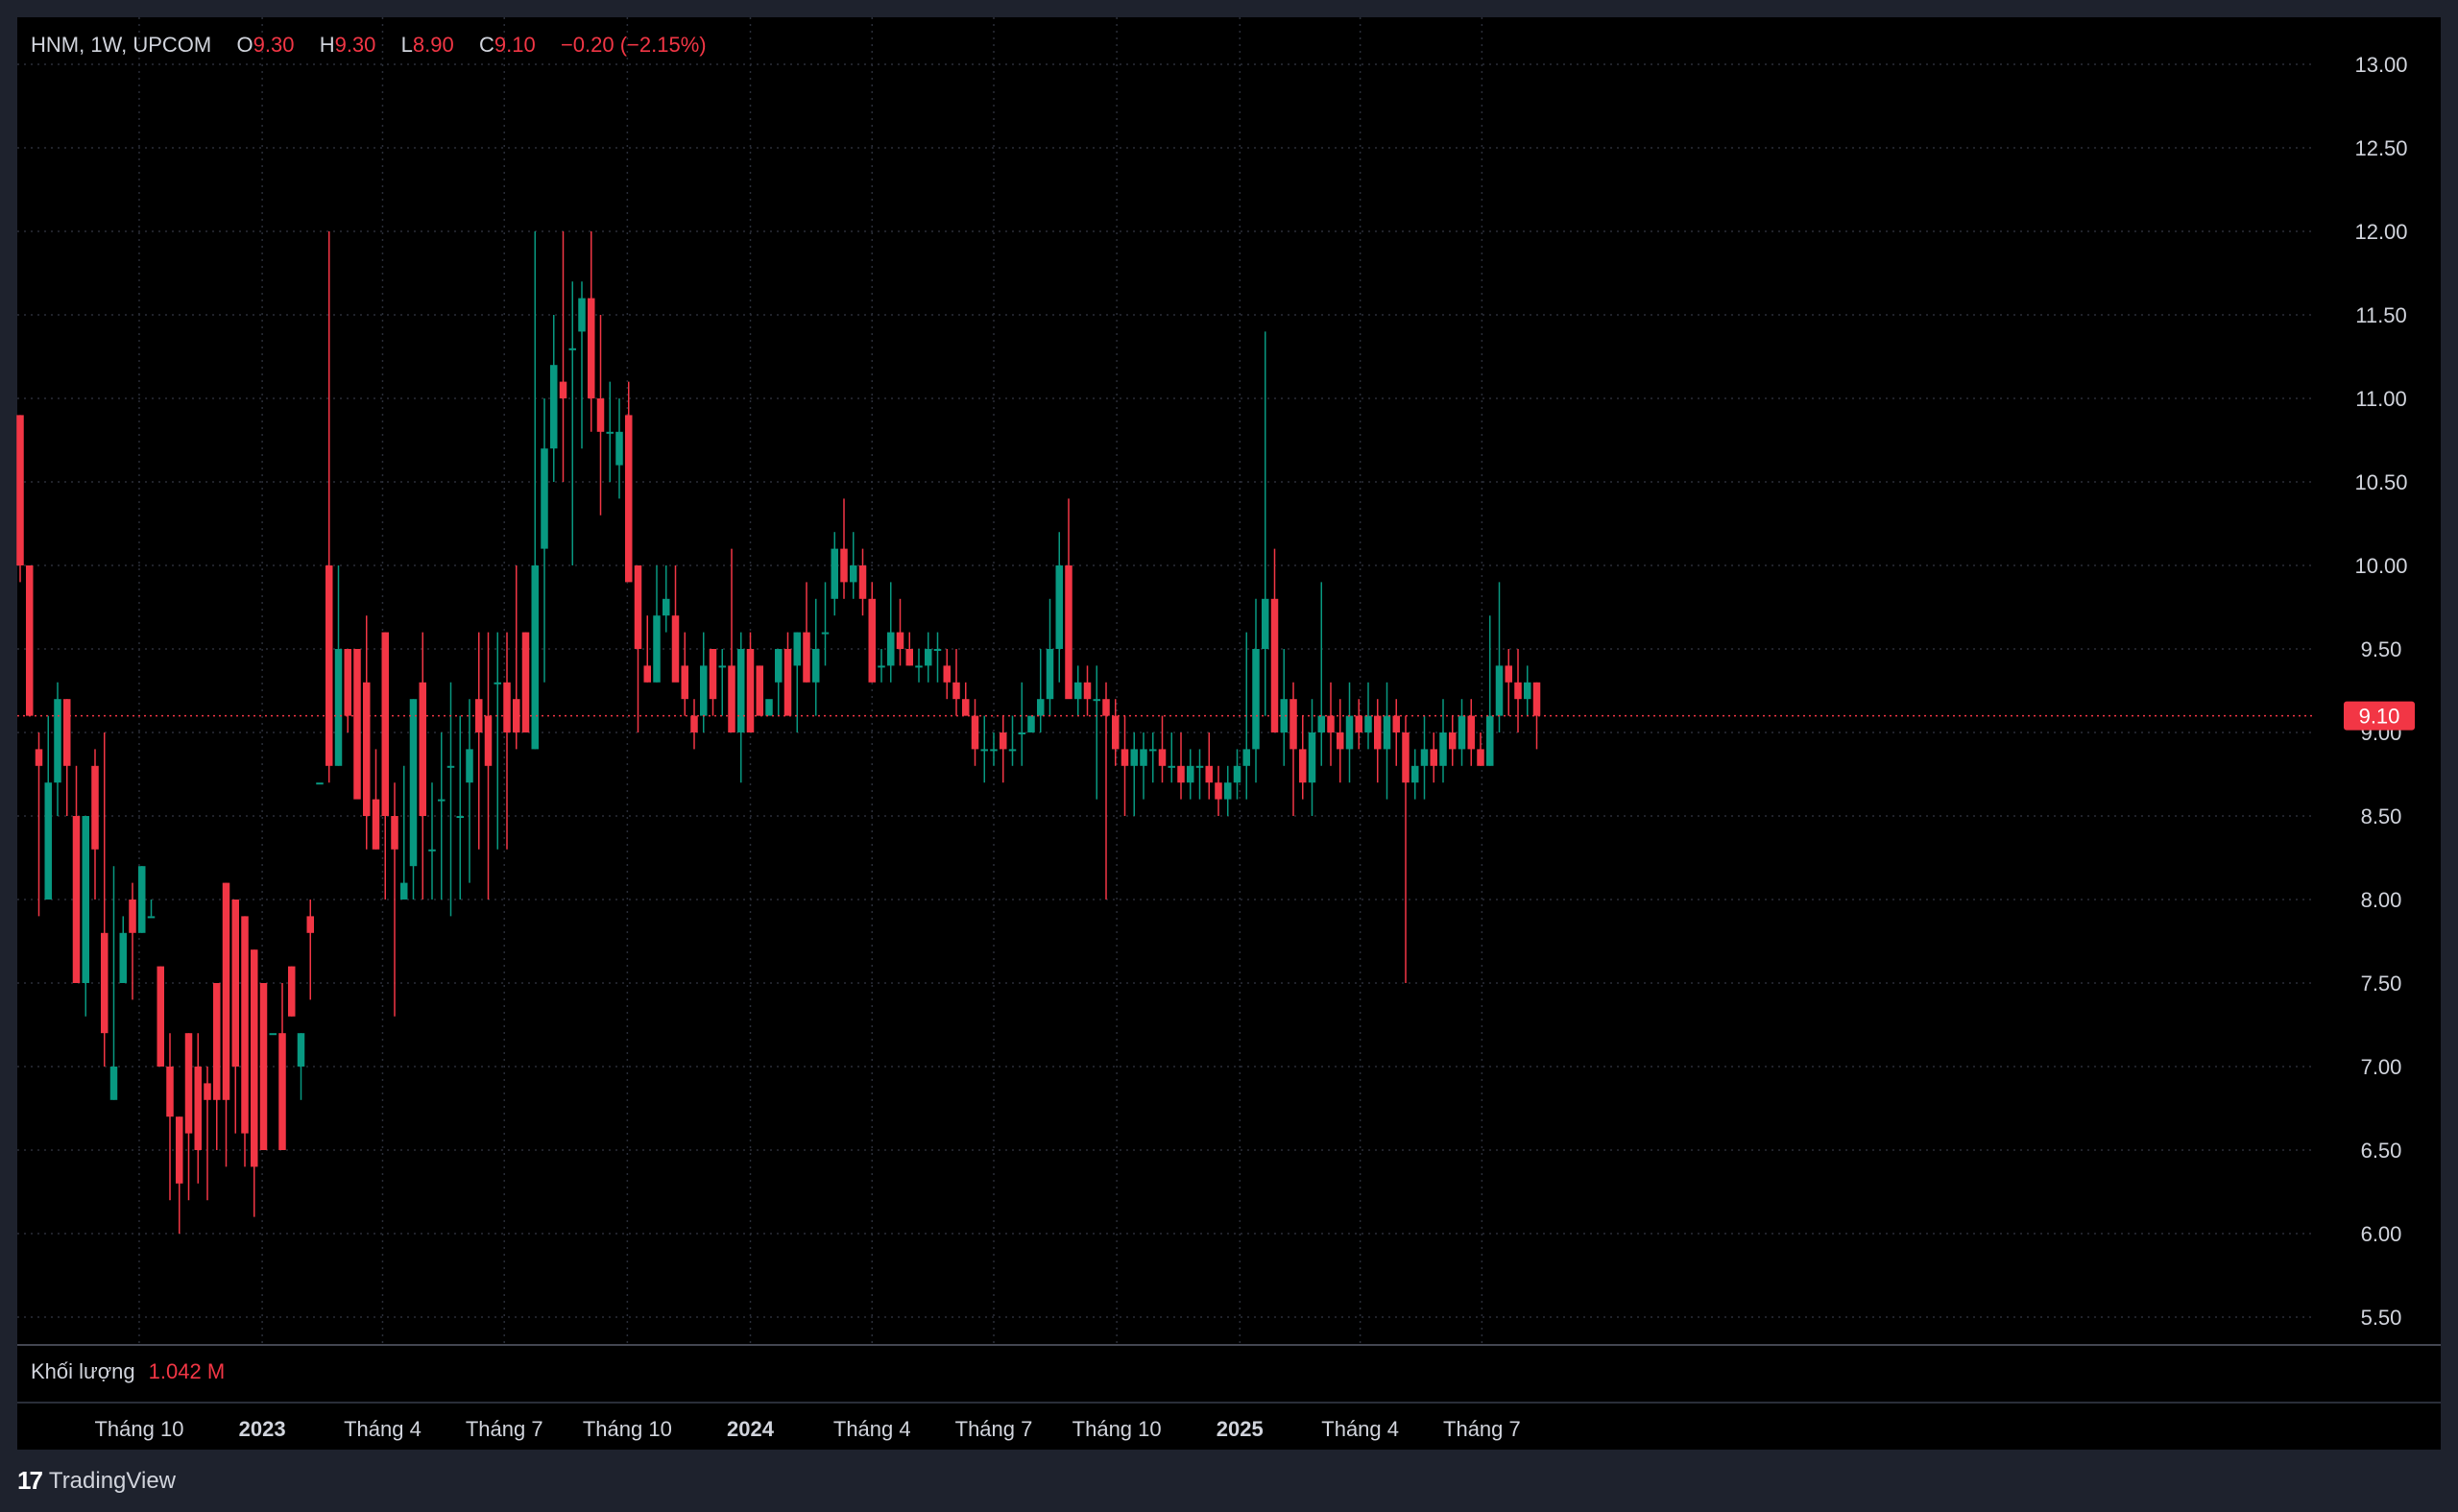  Describe the element at coordinates (634, 45) in the screenshot. I see `legend-change-value: −0.20 (−2.15%)` at that location.